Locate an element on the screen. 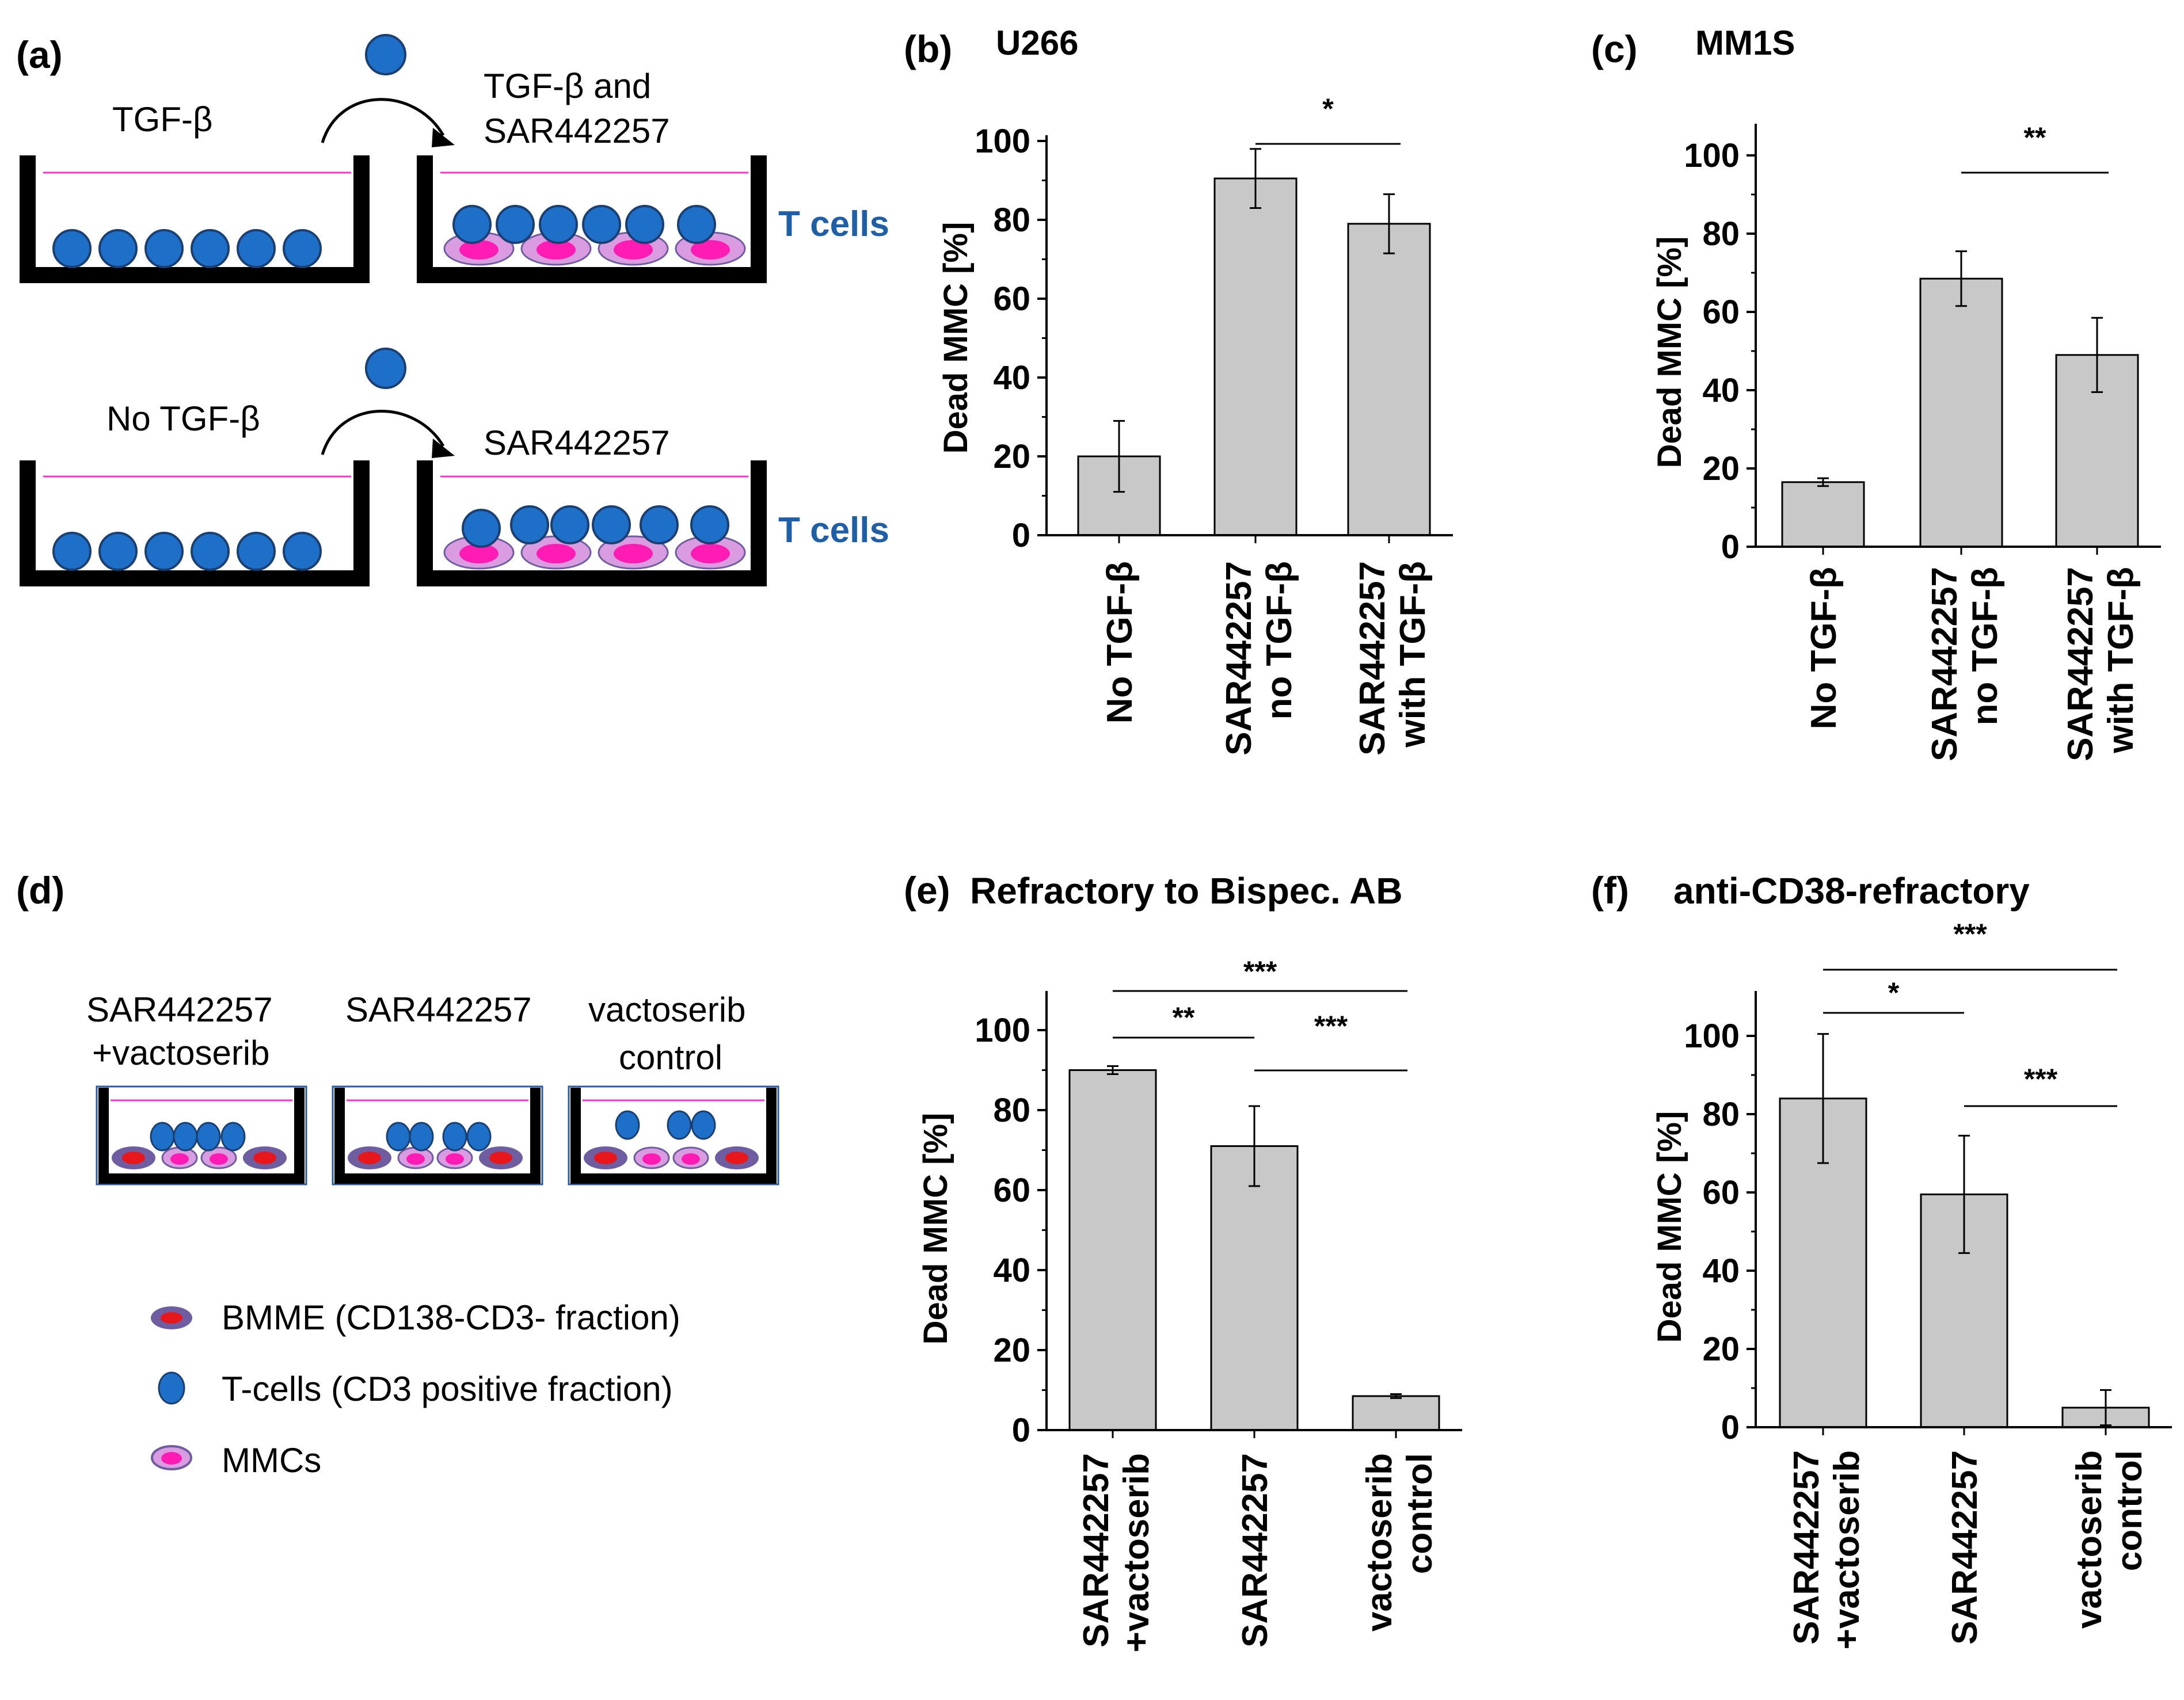 The image size is (2184, 1700). panel-a-bottom-right-label: SAR442257 is located at coordinates (577, 443).